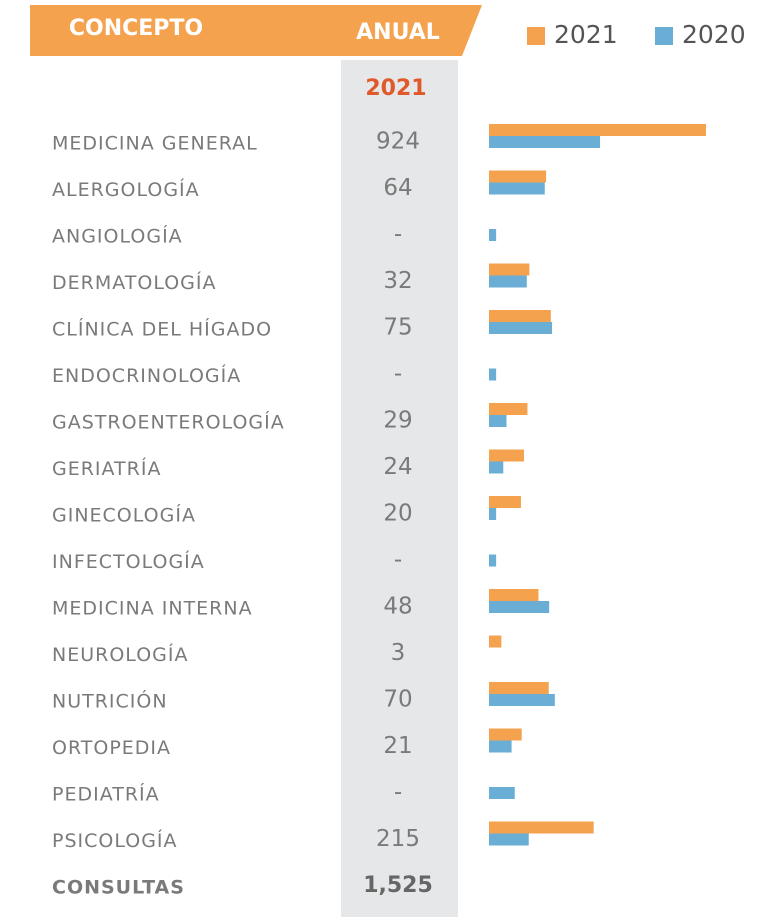  Describe the element at coordinates (120, 654) in the screenshot. I see `row-label: NEUROLOGÍA` at that location.